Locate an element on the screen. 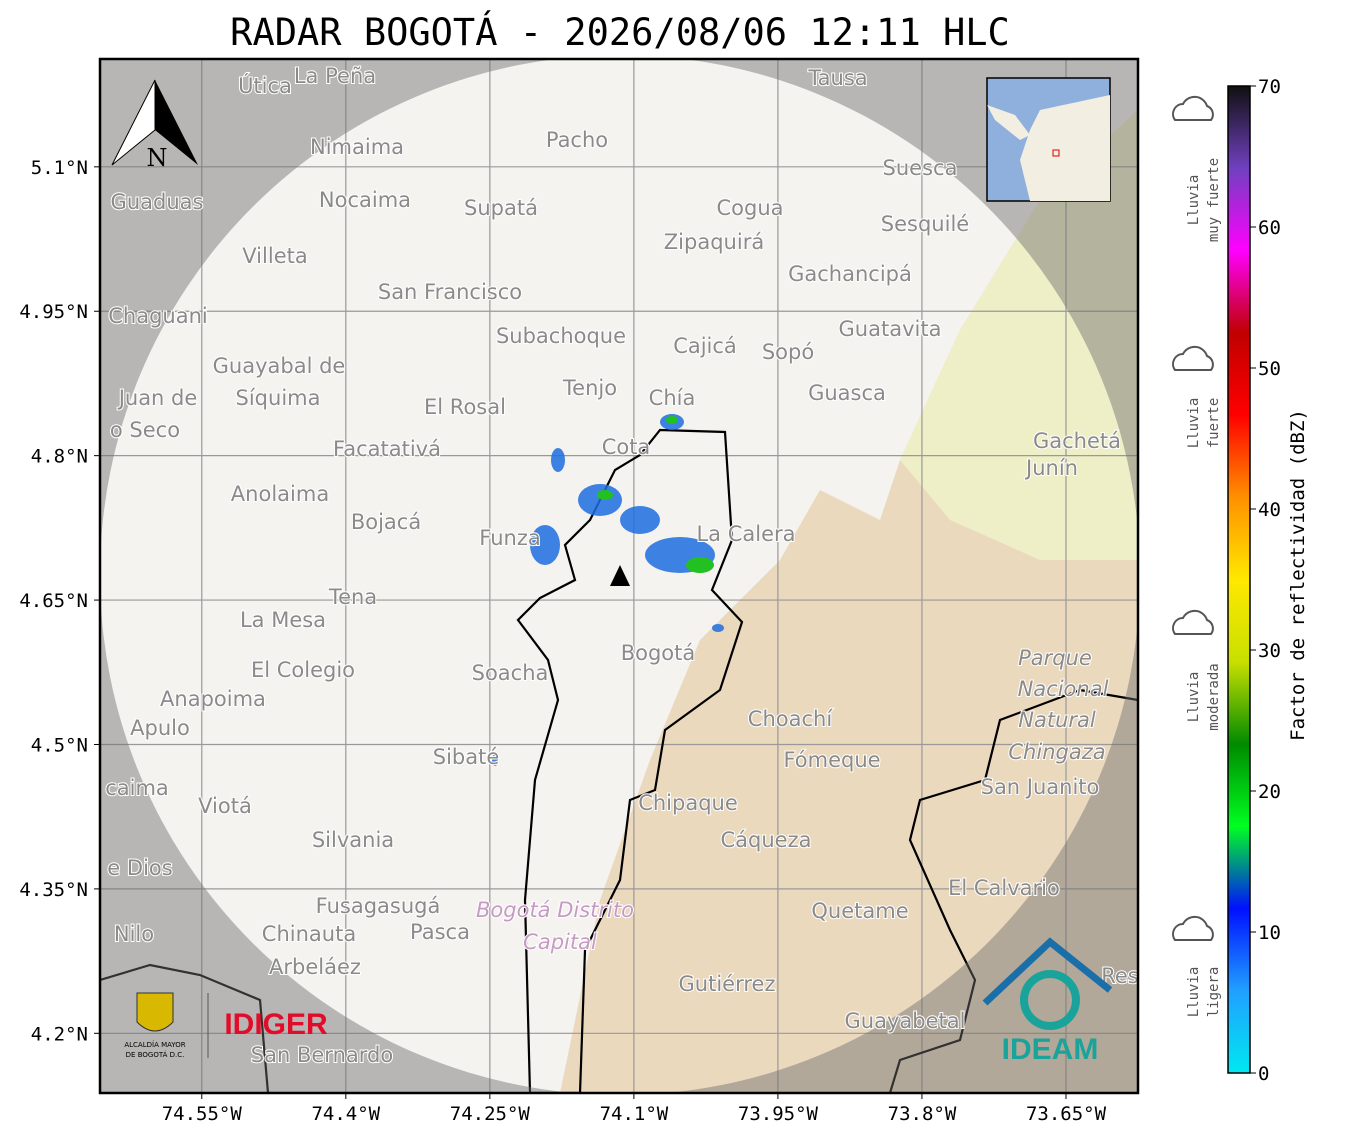 The height and width of the screenshot is (1139, 1349). place-label: Guayabetal is located at coordinates (905, 1021).